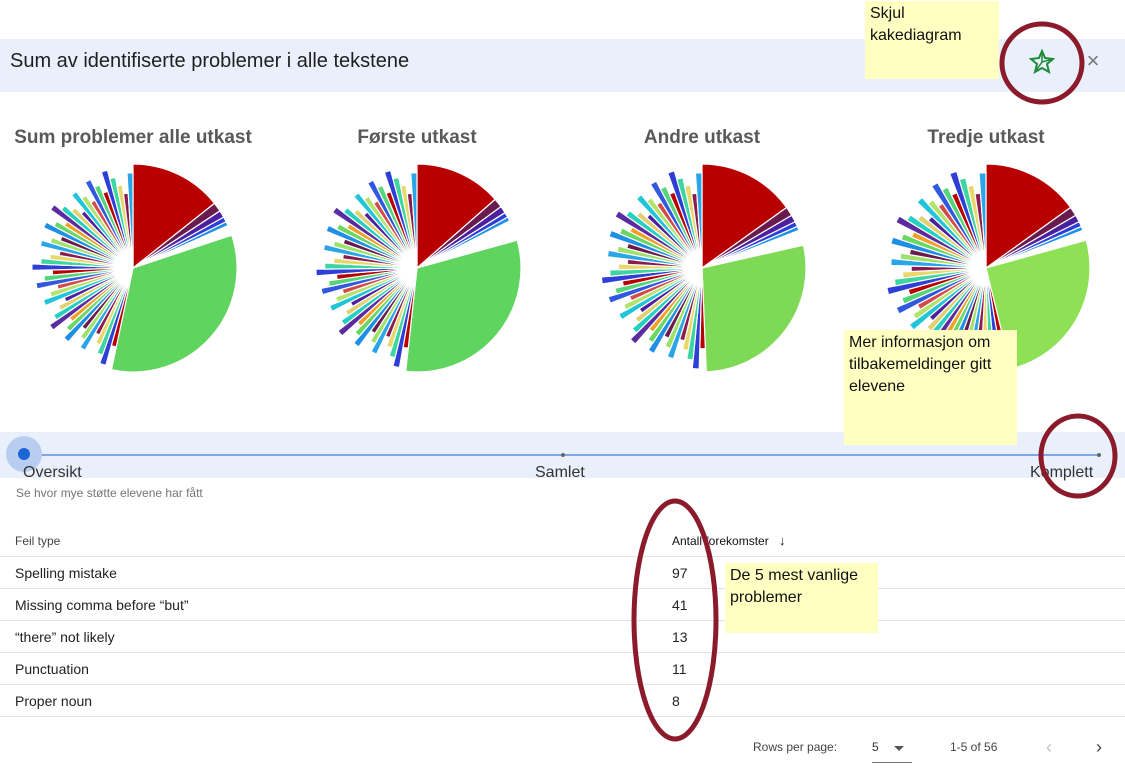  Describe the element at coordinates (1099, 455) in the screenshot. I see `slider-tick-komplett` at that location.